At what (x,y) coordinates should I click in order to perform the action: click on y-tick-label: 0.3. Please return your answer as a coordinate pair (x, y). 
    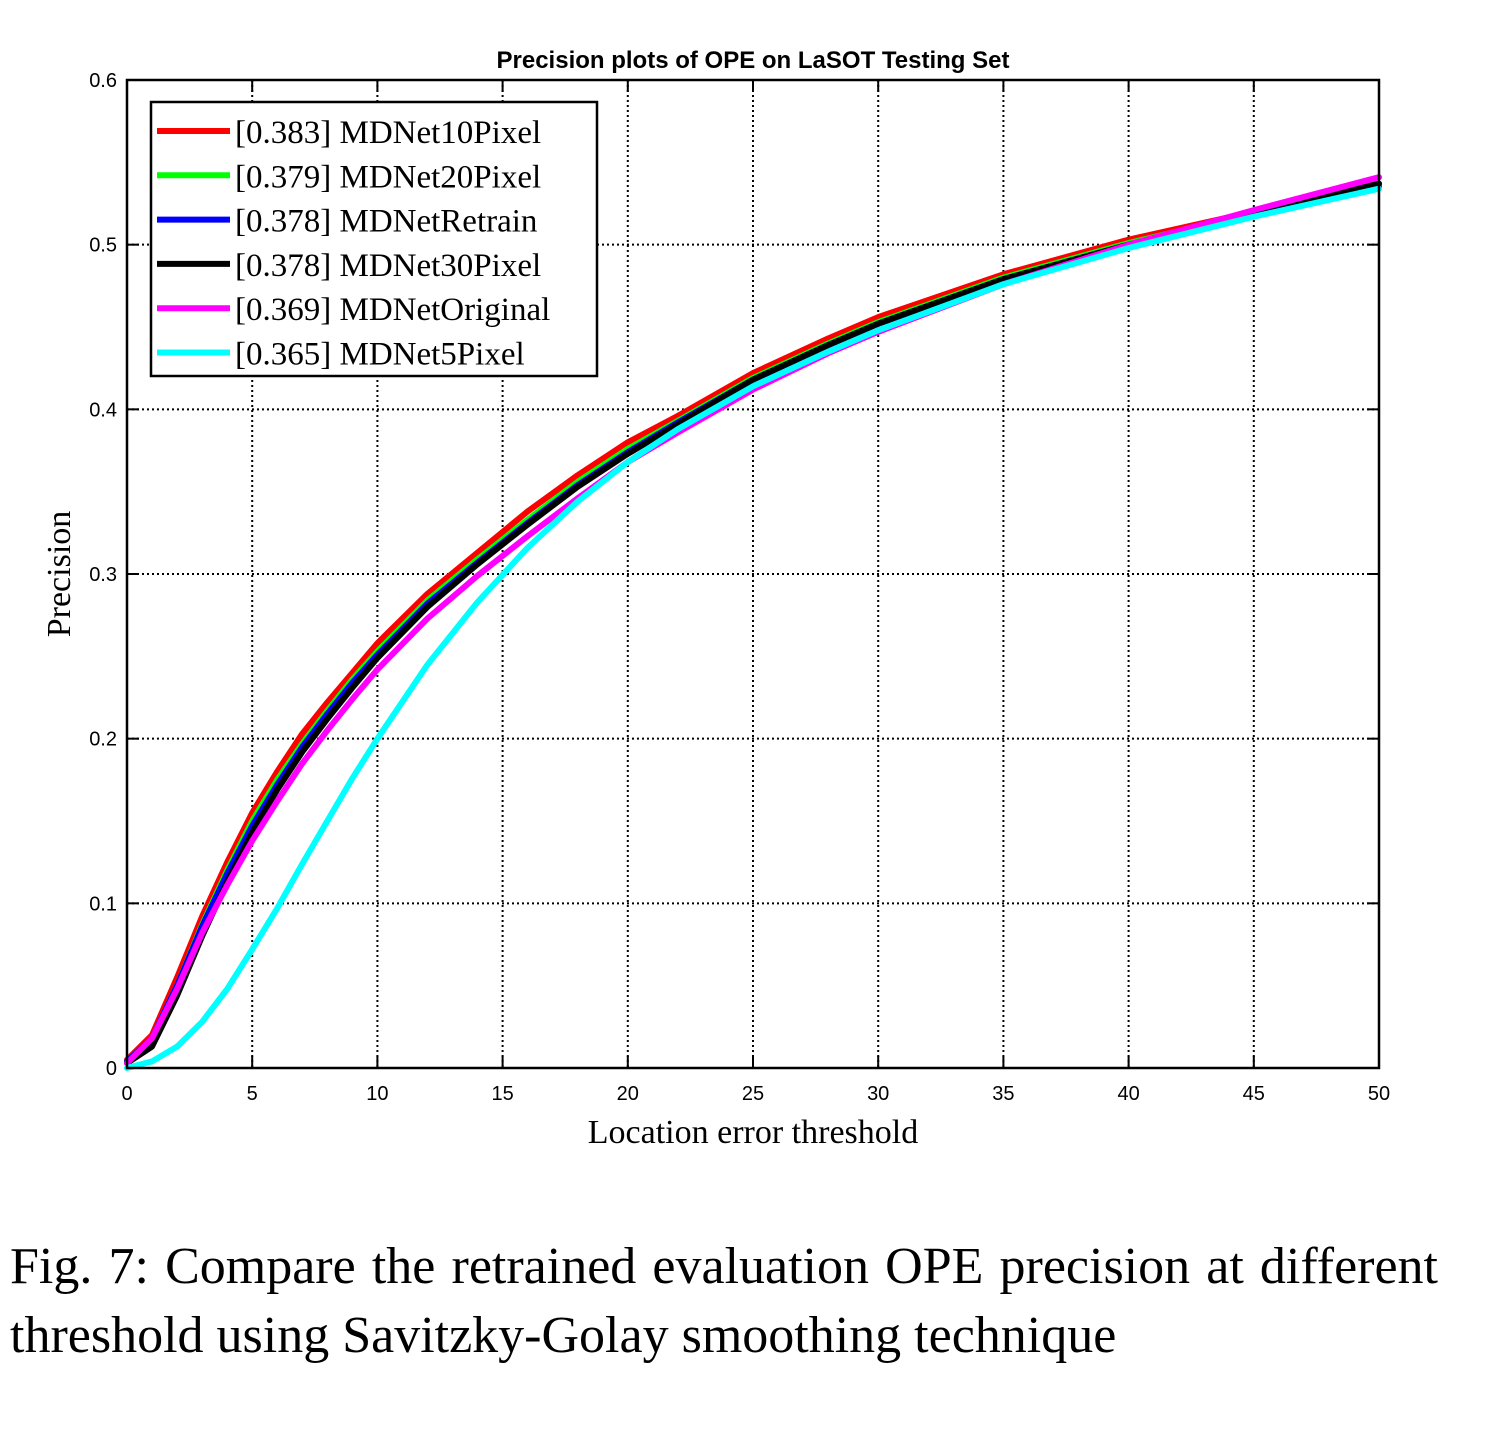
    Looking at the image, I should click on (103, 575).